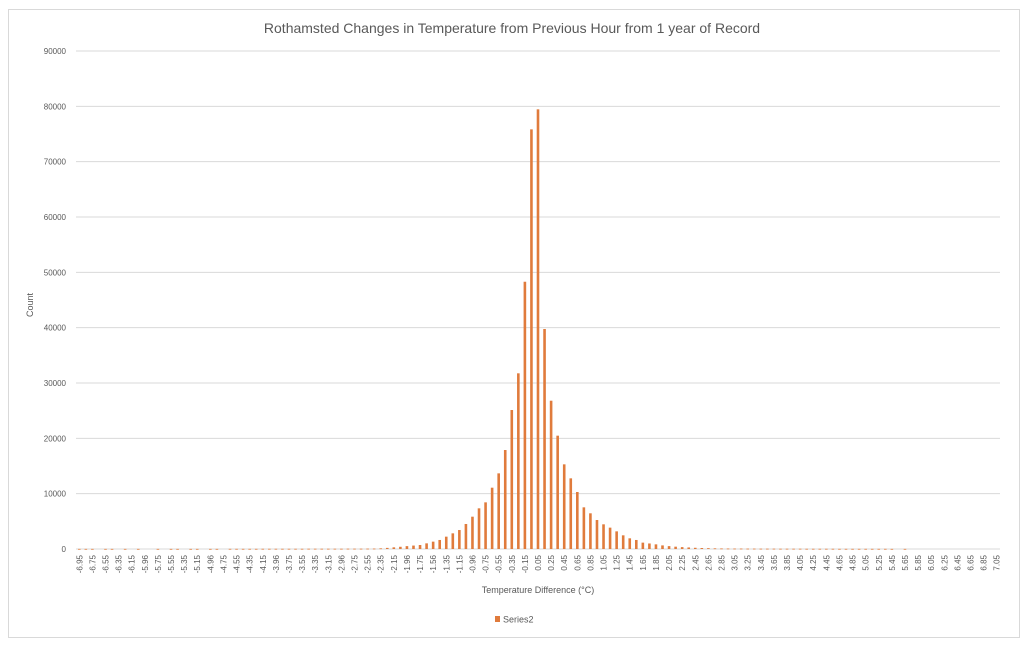 The image size is (1024, 648). What do you see at coordinates (984, 562) in the screenshot?
I see `x-tick-label: 6.85` at bounding box center [984, 562].